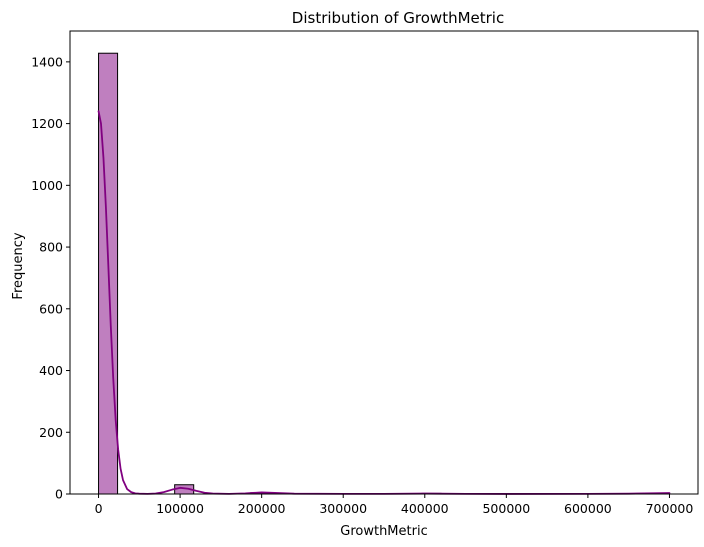 The image size is (704, 547). Describe the element at coordinates (47, 185) in the screenshot. I see `y-tick-label: 1000` at that location.